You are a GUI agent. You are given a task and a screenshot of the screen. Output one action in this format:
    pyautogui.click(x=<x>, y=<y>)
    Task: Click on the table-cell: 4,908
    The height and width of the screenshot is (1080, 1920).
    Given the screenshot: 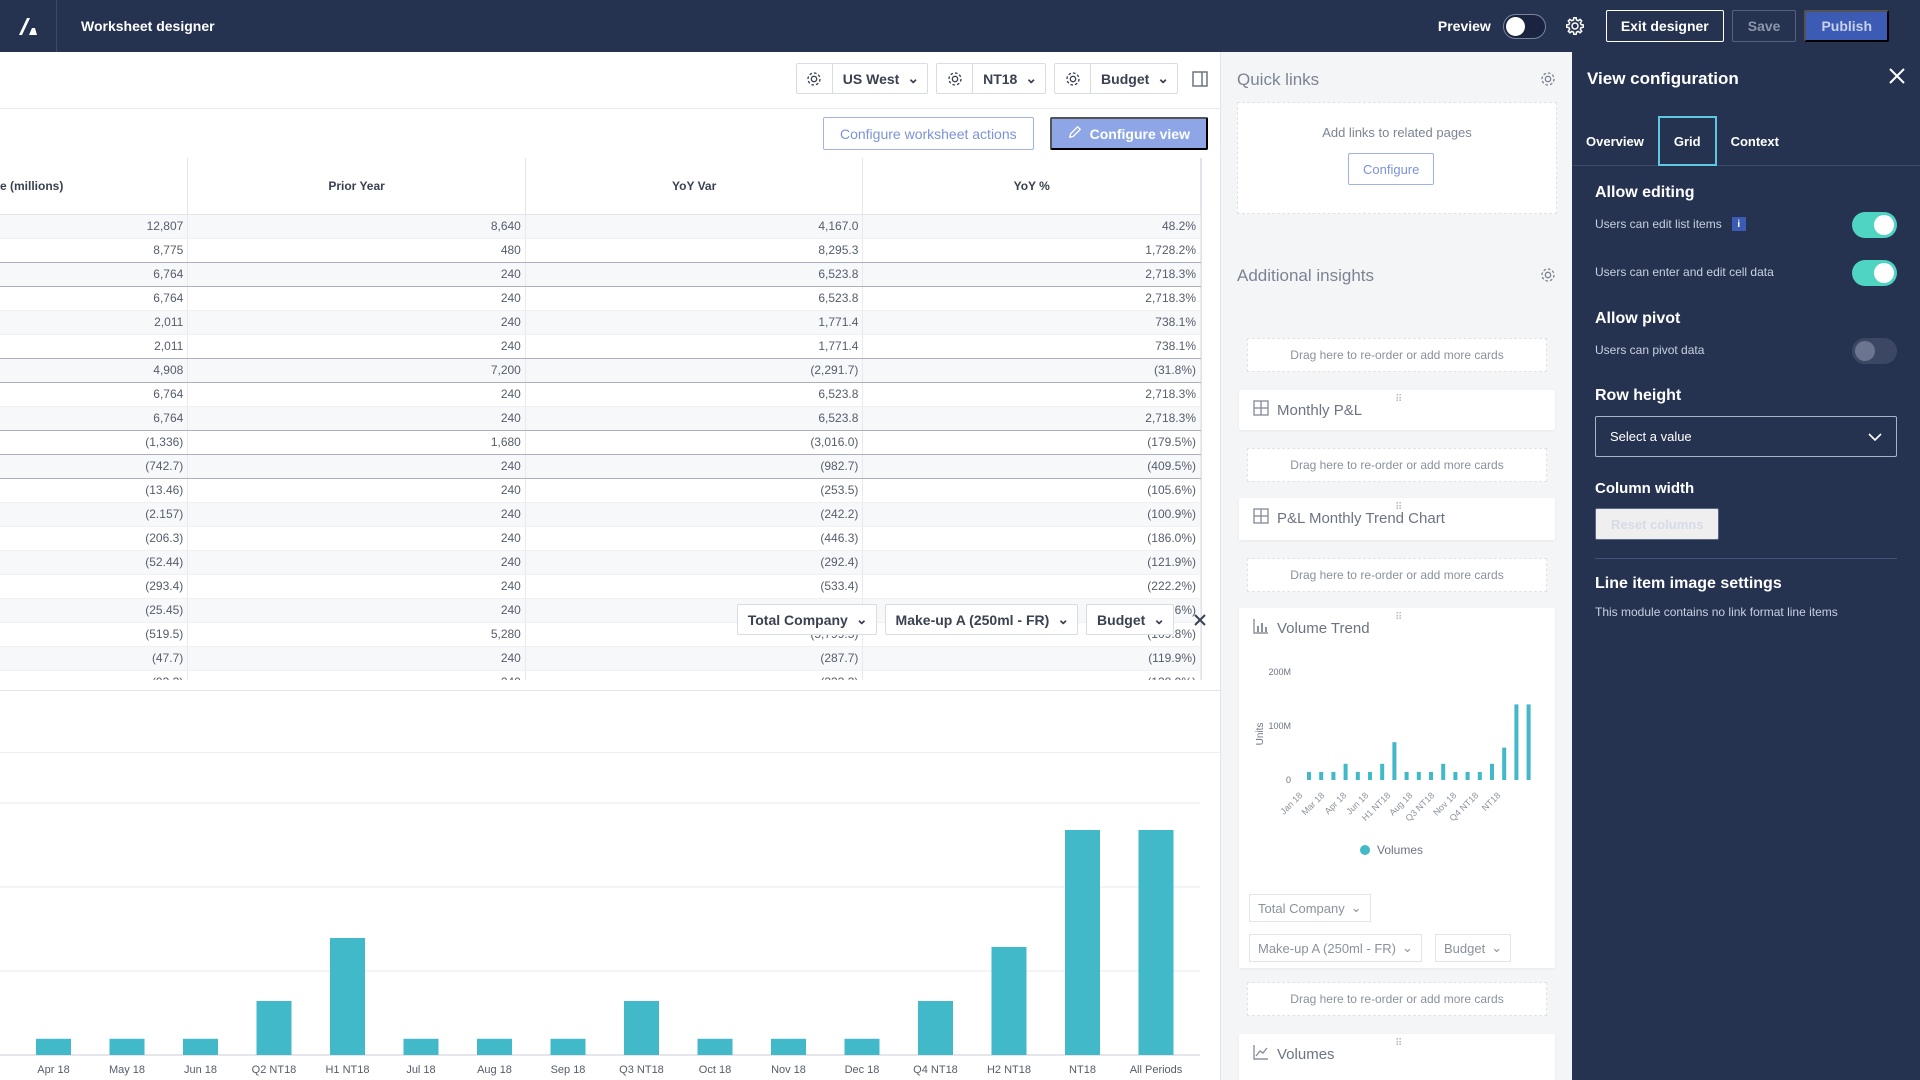 What is the action you would take?
    pyautogui.click(x=94, y=370)
    